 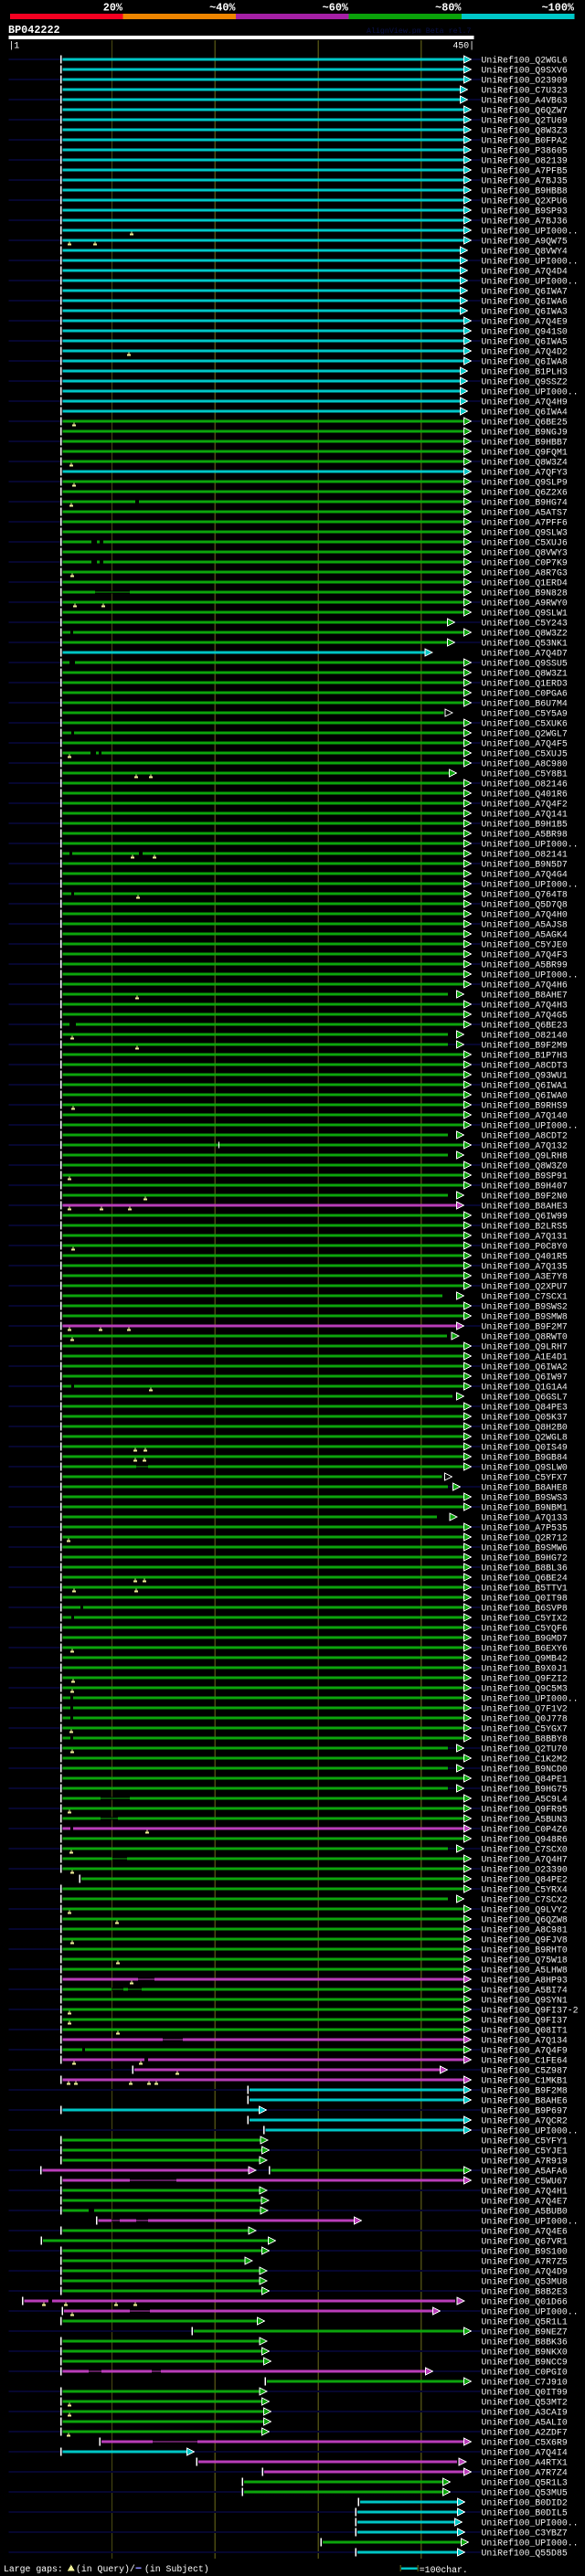 What do you see at coordinates (525, 855) in the screenshot?
I see `svg-text: UniRef100_O82141` at bounding box center [525, 855].